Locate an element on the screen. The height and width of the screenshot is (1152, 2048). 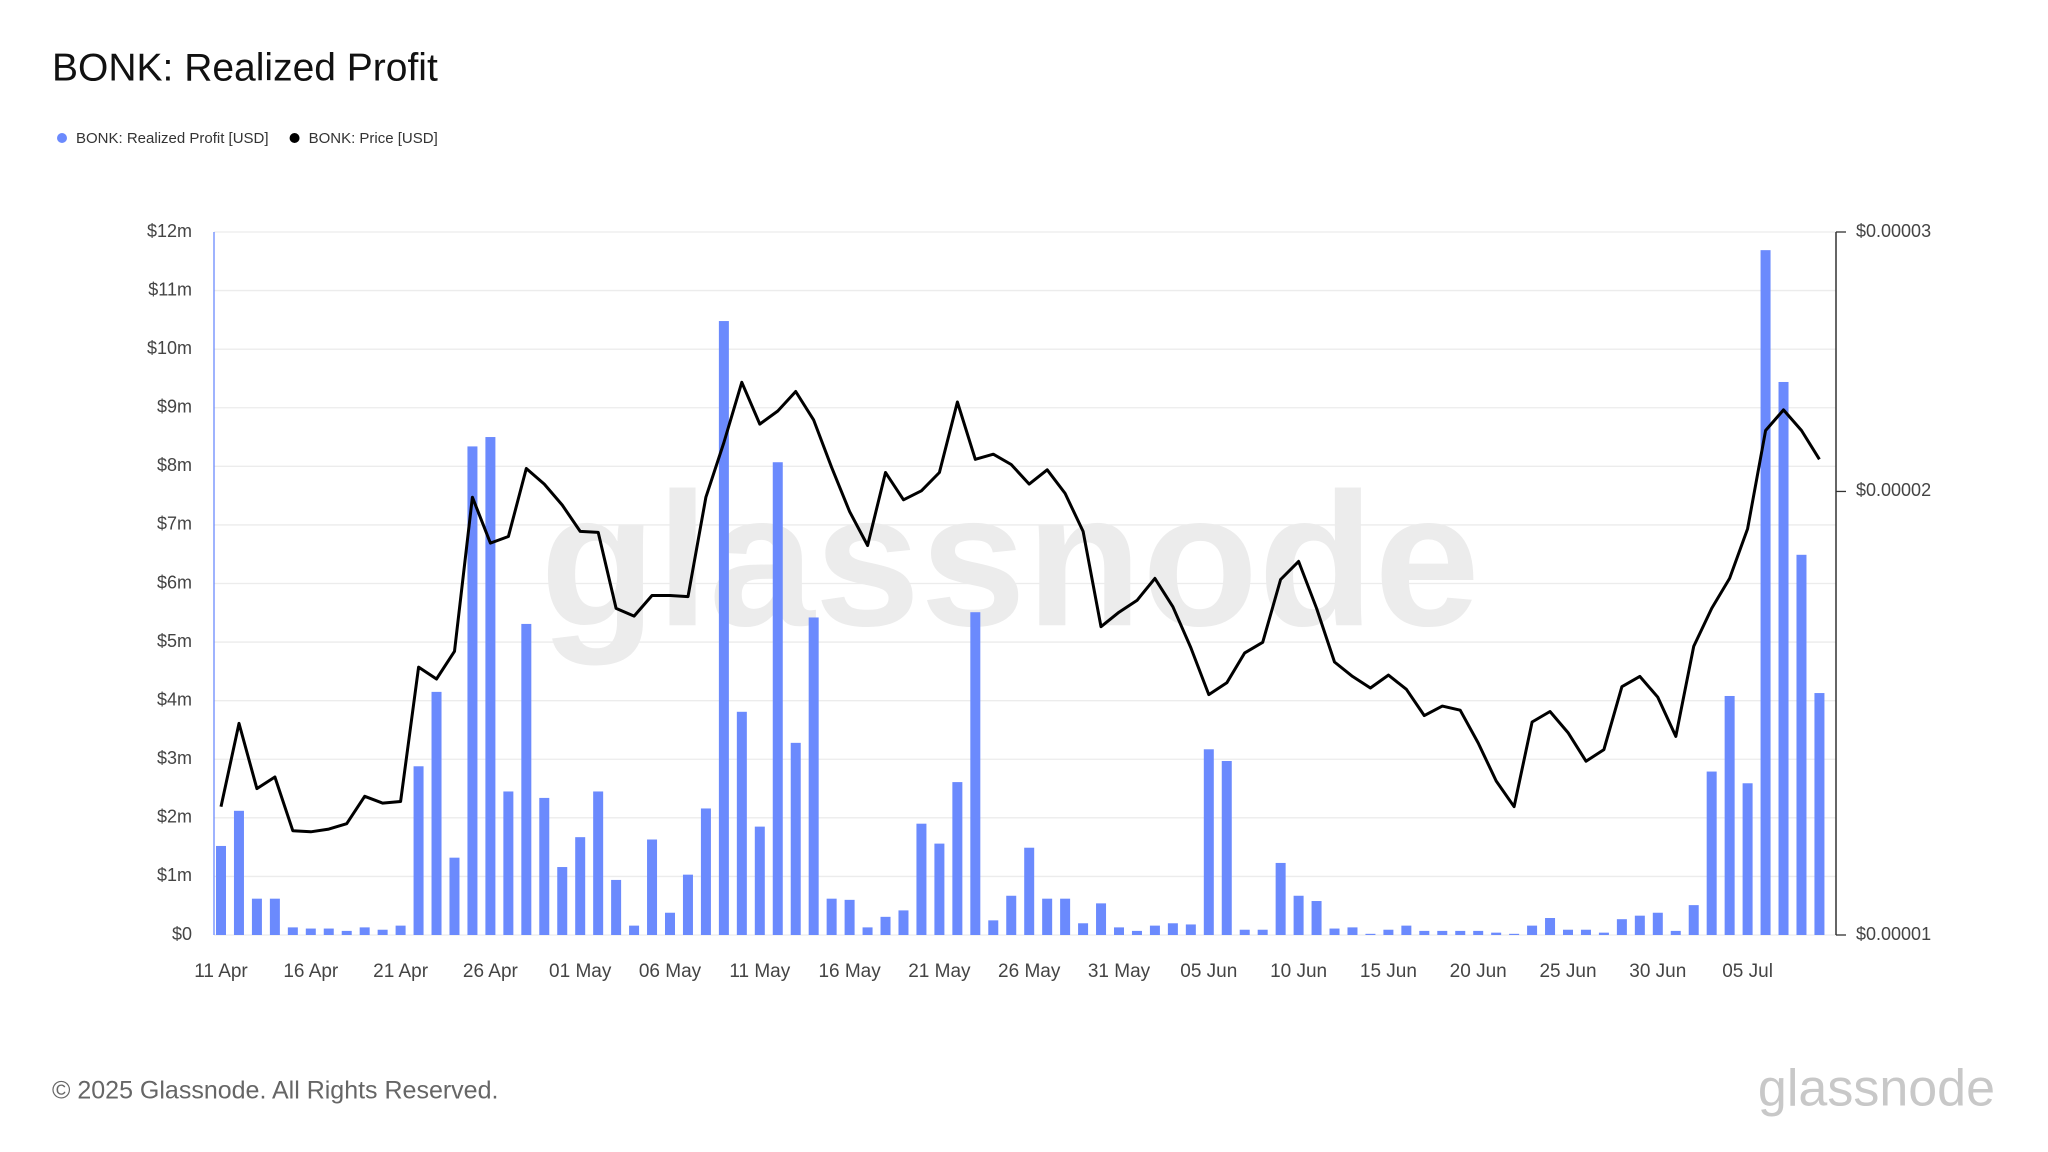
x-tick-label: 15 Jun is located at coordinates (1388, 971).